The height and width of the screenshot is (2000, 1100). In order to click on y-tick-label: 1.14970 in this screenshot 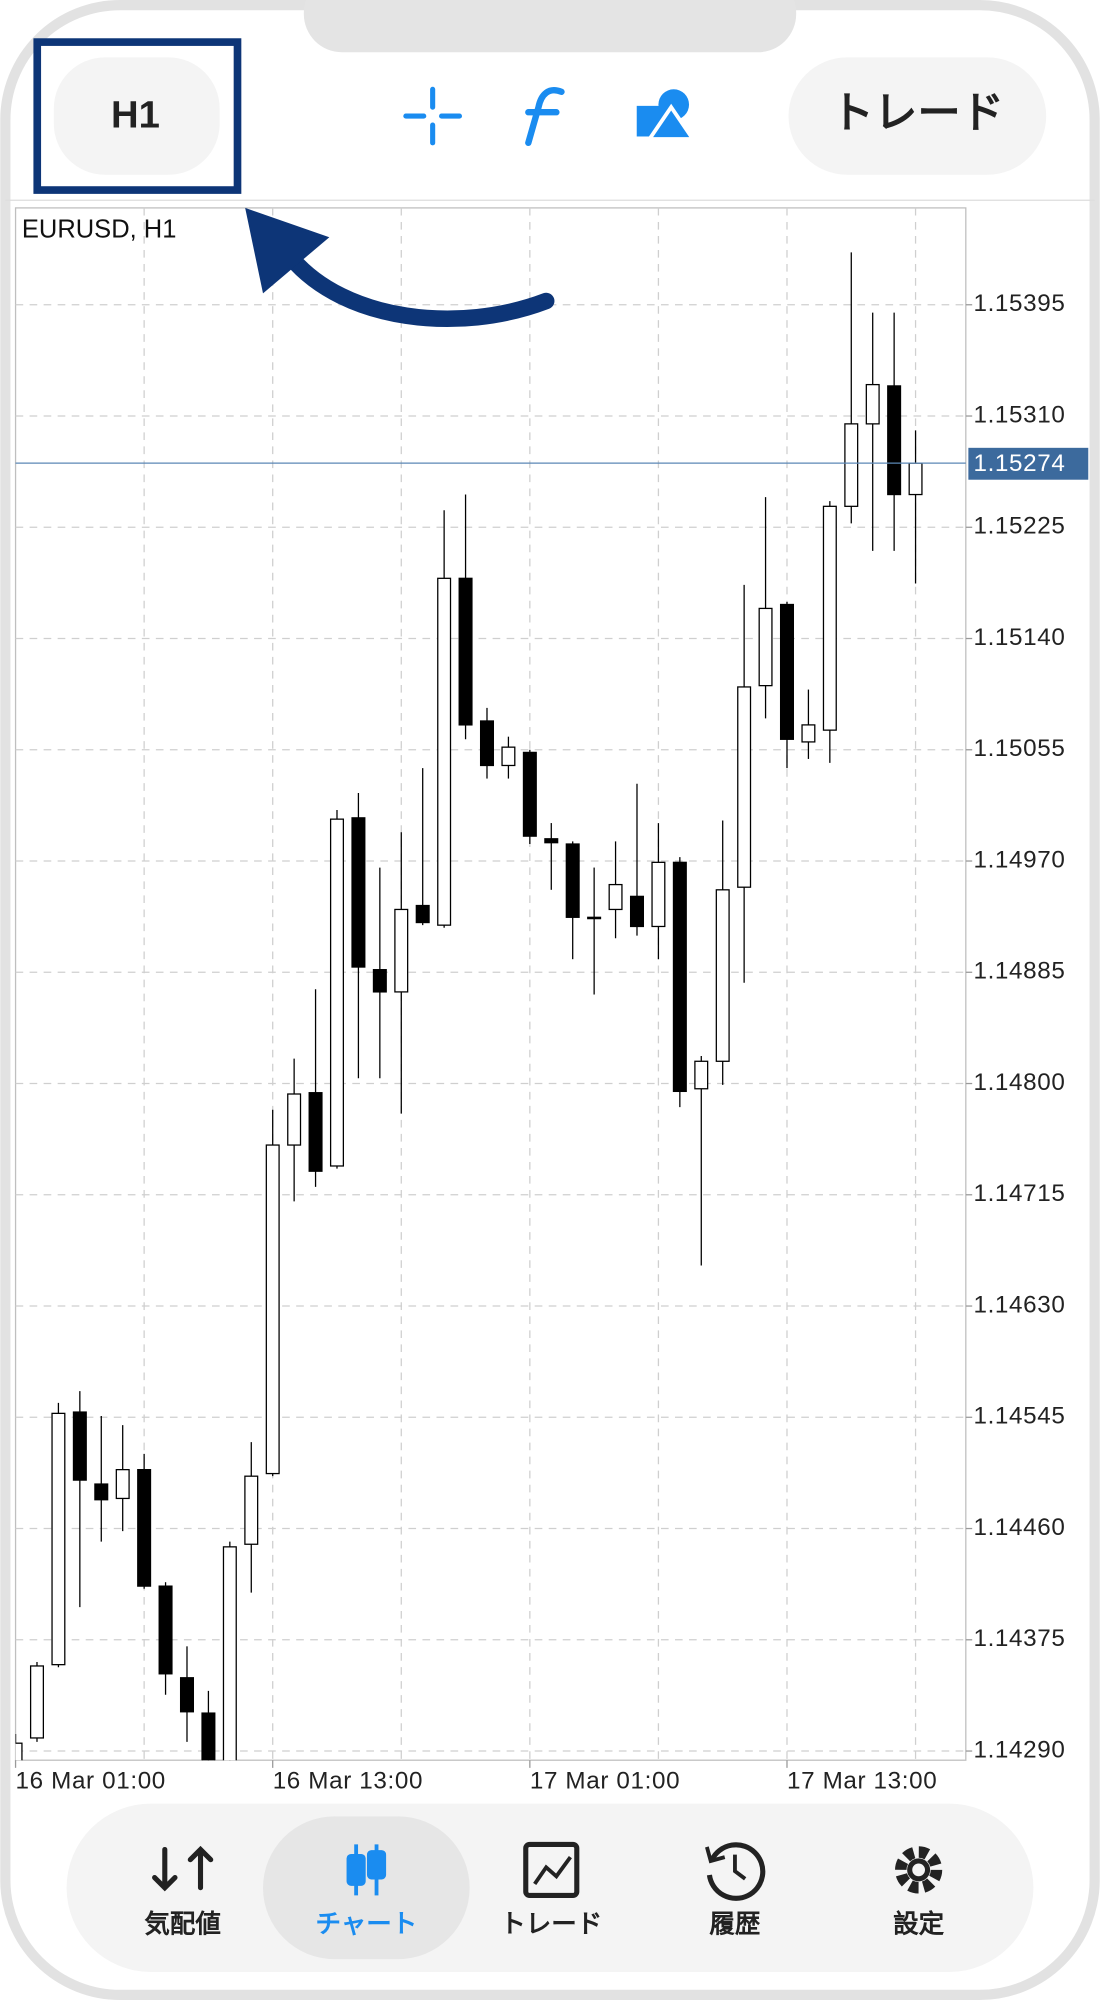, I will do `click(1019, 859)`.